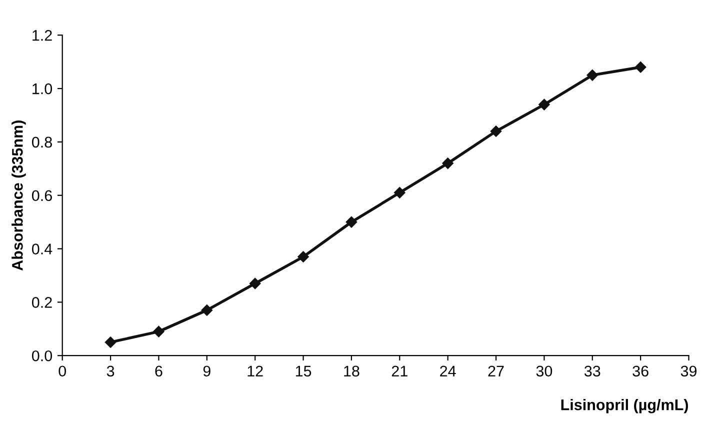  What do you see at coordinates (42, 249) in the screenshot?
I see `y-tick-label: 0.4` at bounding box center [42, 249].